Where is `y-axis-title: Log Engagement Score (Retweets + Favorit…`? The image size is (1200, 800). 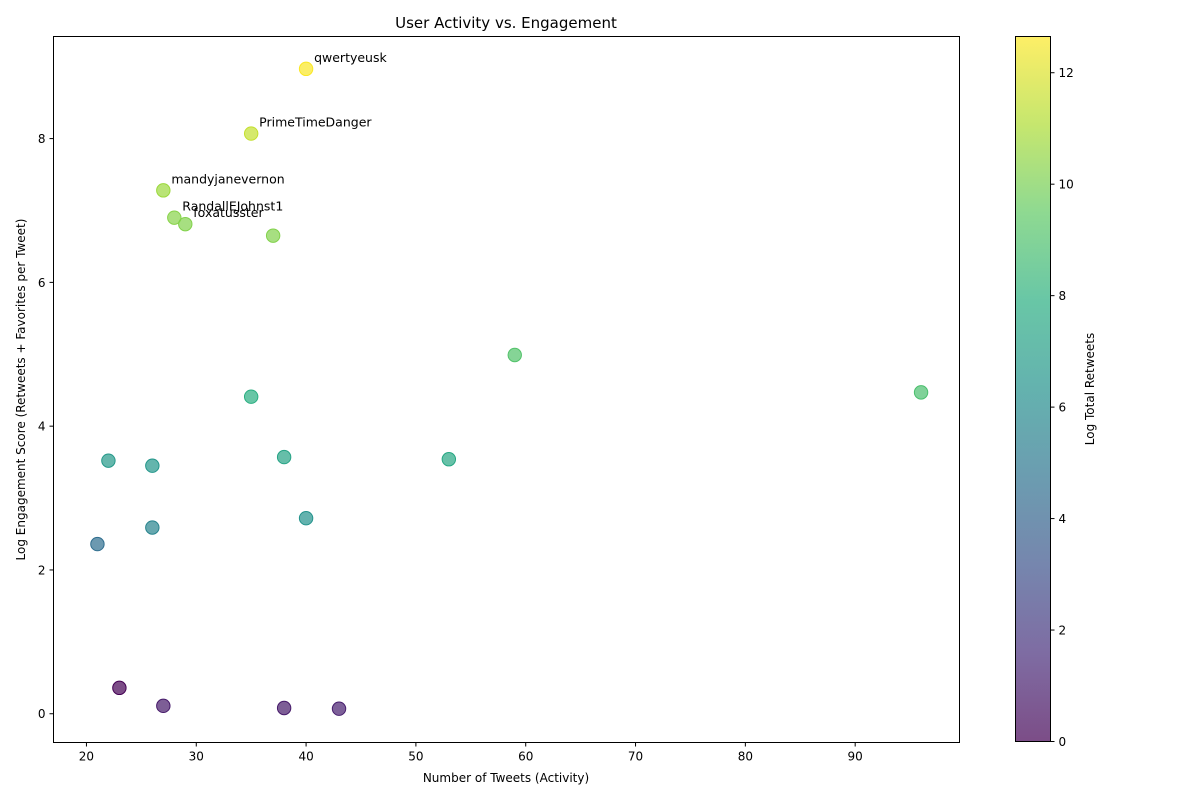 y-axis-title: Log Engagement Score (Retweets + Favorit… is located at coordinates (21, 390).